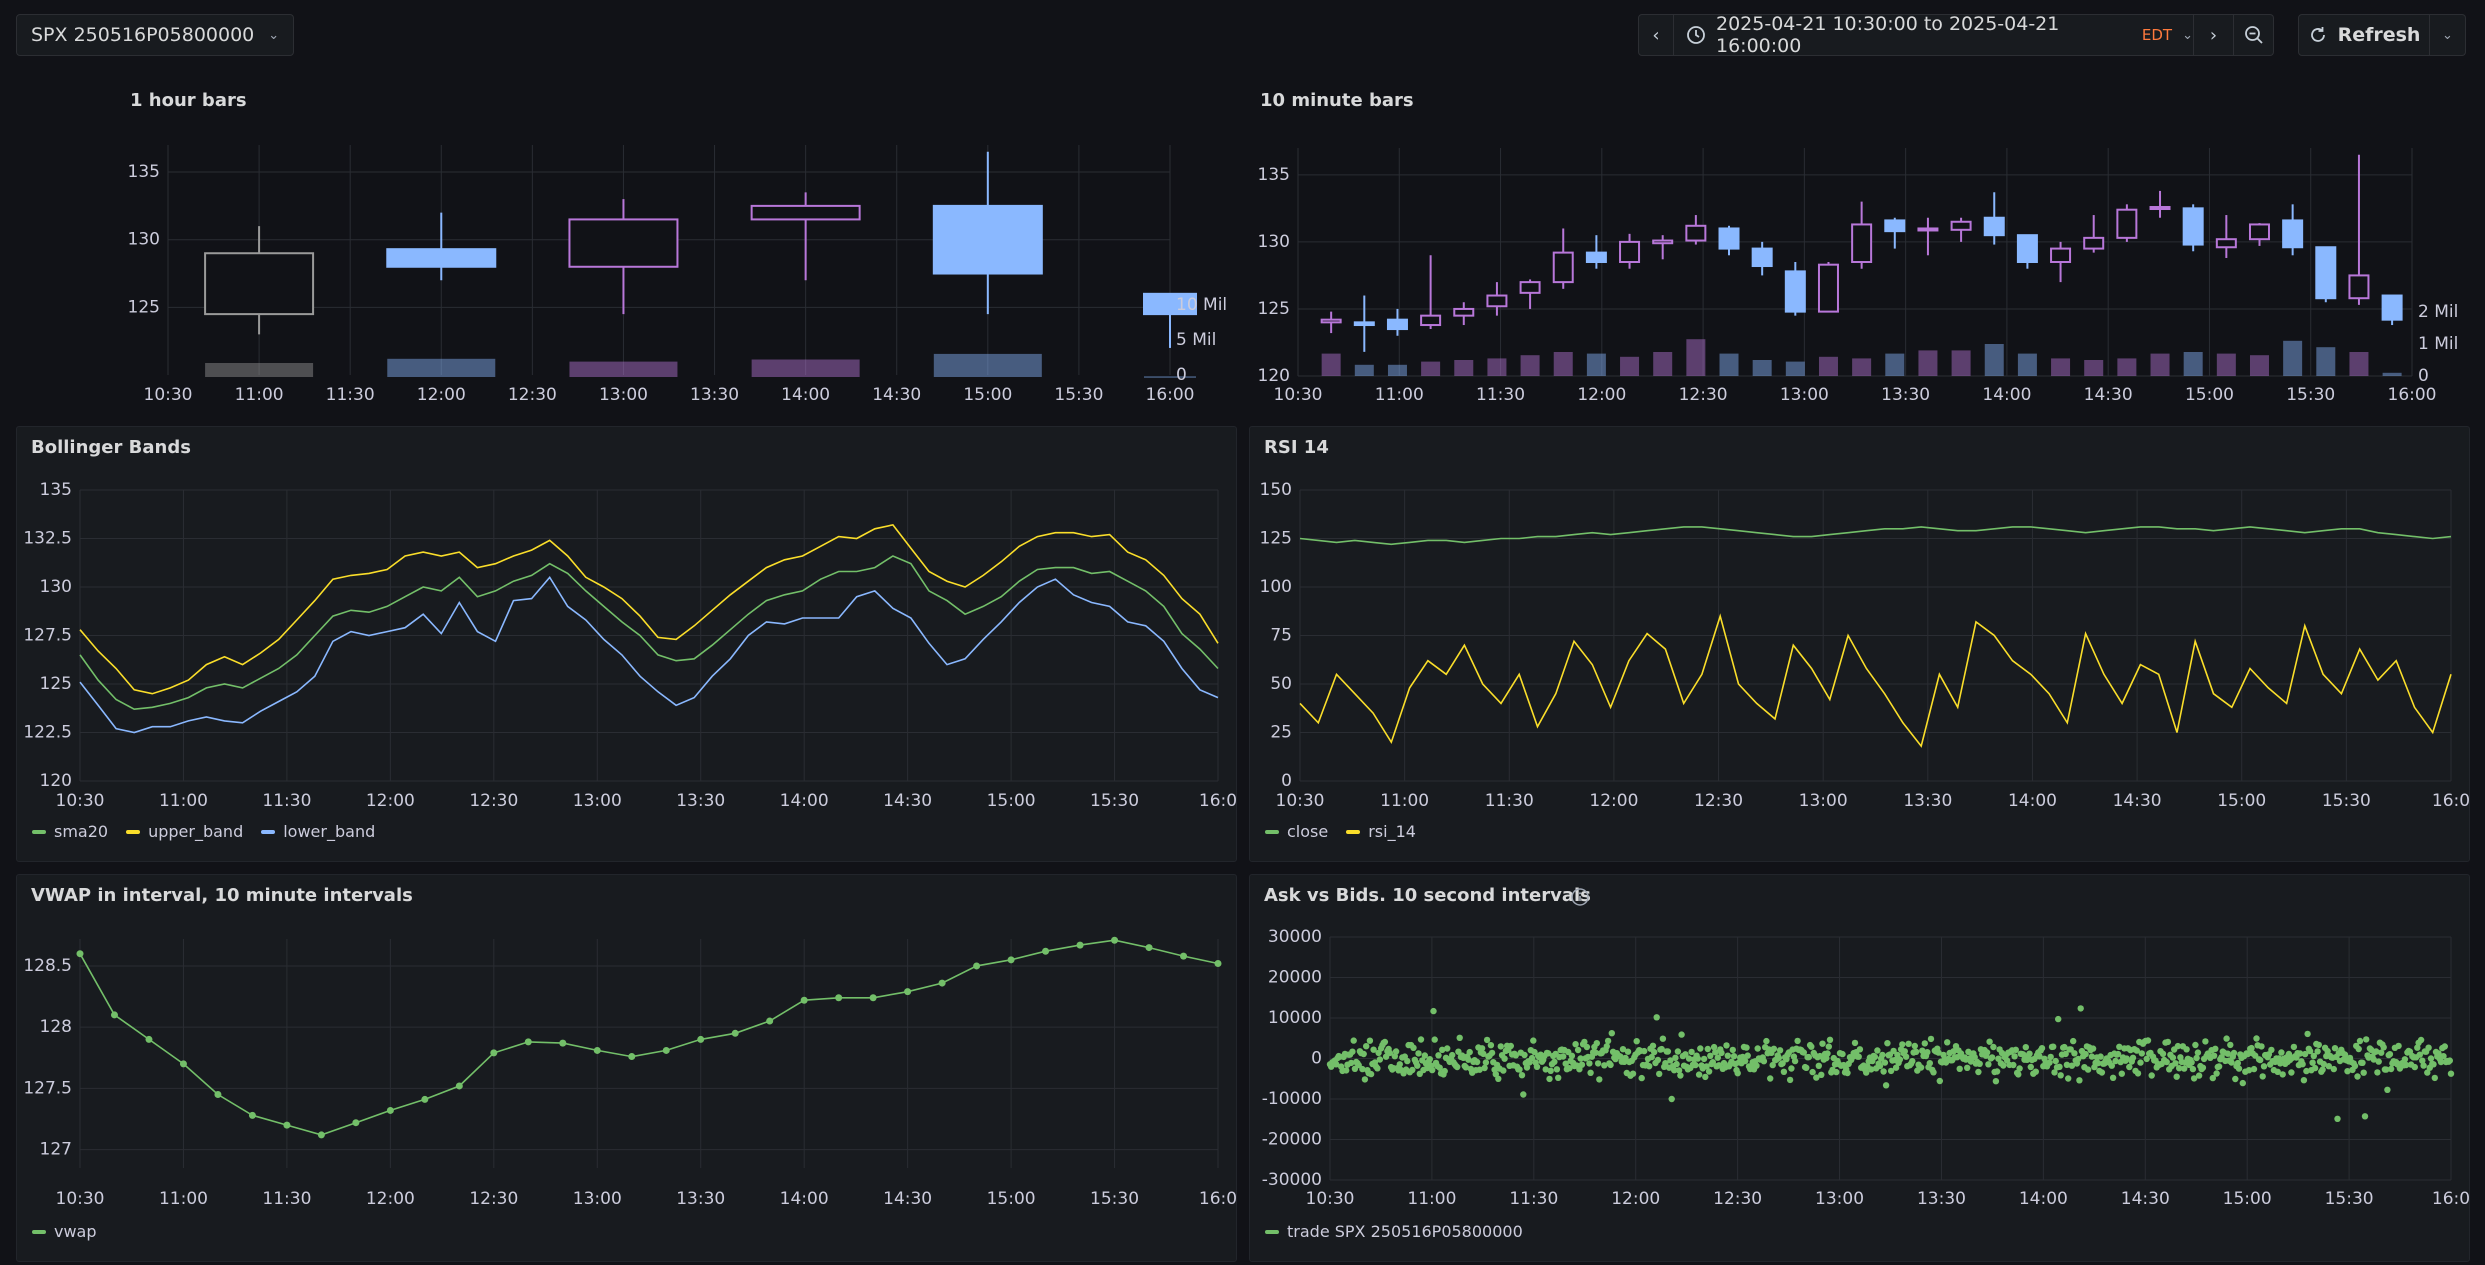  Describe the element at coordinates (1292, 1140) in the screenshot. I see `y-tick-label: -20000` at that location.